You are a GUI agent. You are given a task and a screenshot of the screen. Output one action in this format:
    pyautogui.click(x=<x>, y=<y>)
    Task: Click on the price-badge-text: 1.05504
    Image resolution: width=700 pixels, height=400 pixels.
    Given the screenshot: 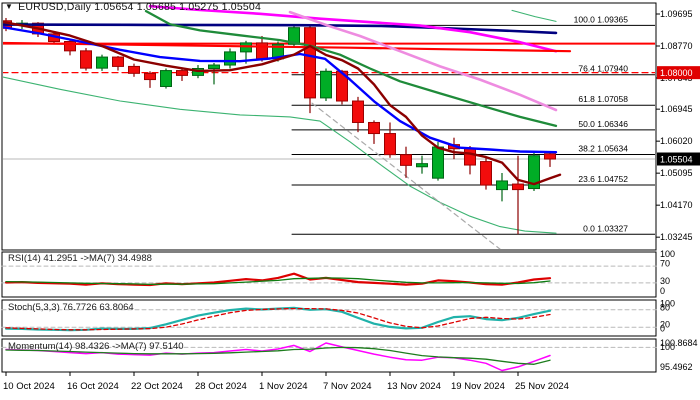 What is the action you would take?
    pyautogui.click(x=676, y=160)
    